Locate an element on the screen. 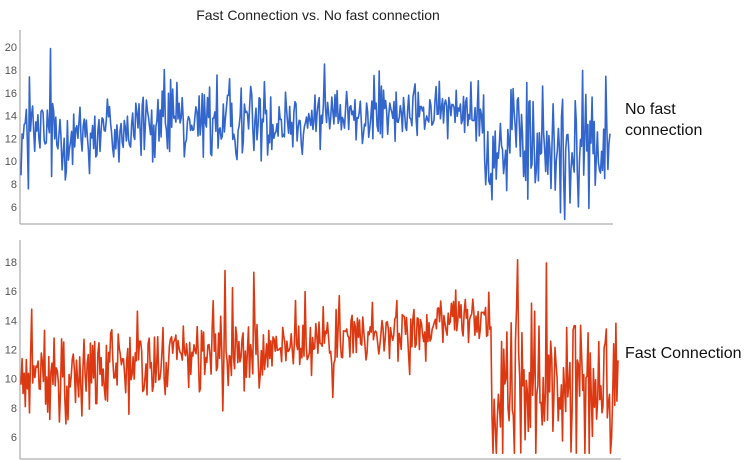  legend-label-no-fast-connection: No fast connection is located at coordinates (664, 120).